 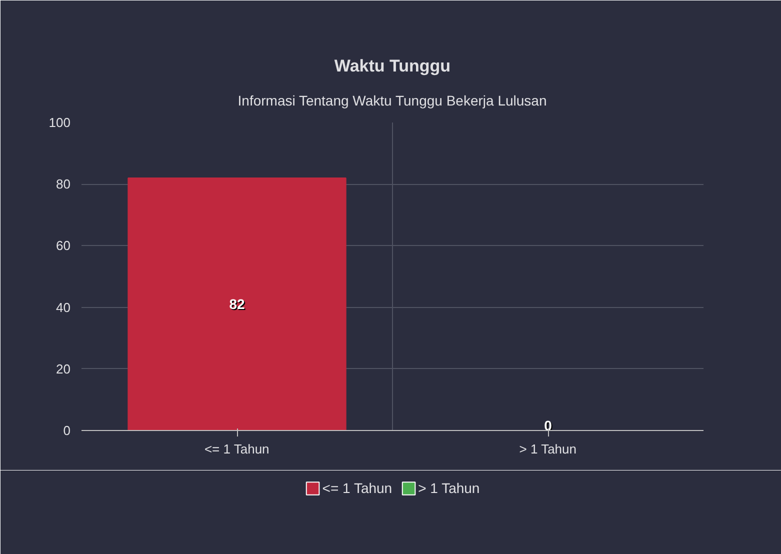 What do you see at coordinates (63, 184) in the screenshot?
I see `y-tick-label: 80` at bounding box center [63, 184].